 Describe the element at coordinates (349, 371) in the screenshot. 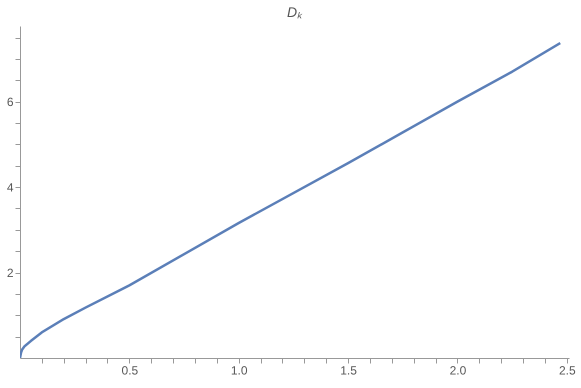

I see `x-tick-label: 1.5` at that location.